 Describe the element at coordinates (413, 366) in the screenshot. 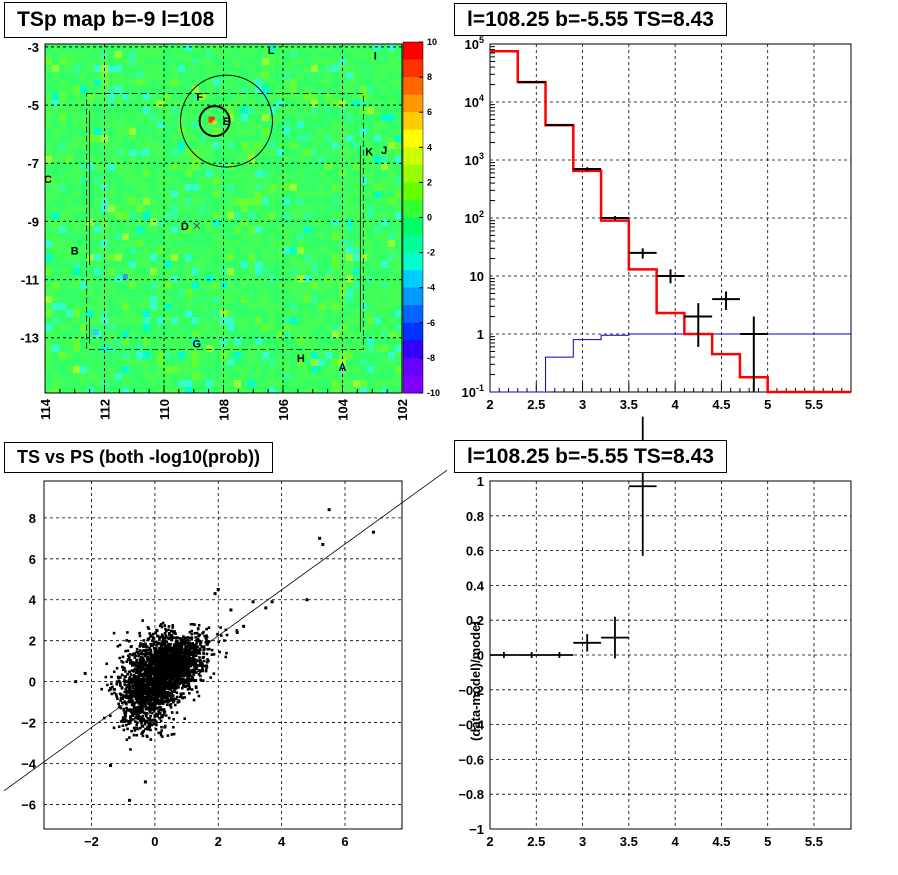

I see `colorbar-segment` at that location.